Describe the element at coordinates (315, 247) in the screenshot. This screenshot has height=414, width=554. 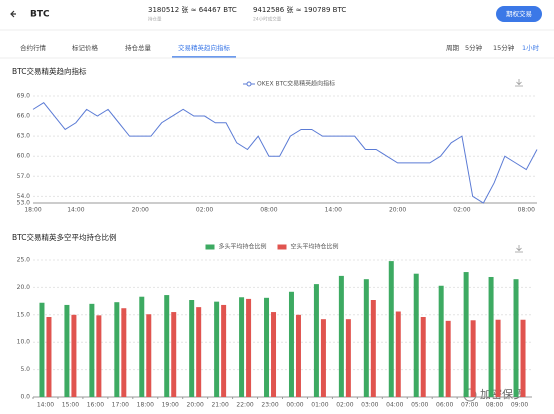
I see `legend-label: 空头平均持仓比例` at that location.